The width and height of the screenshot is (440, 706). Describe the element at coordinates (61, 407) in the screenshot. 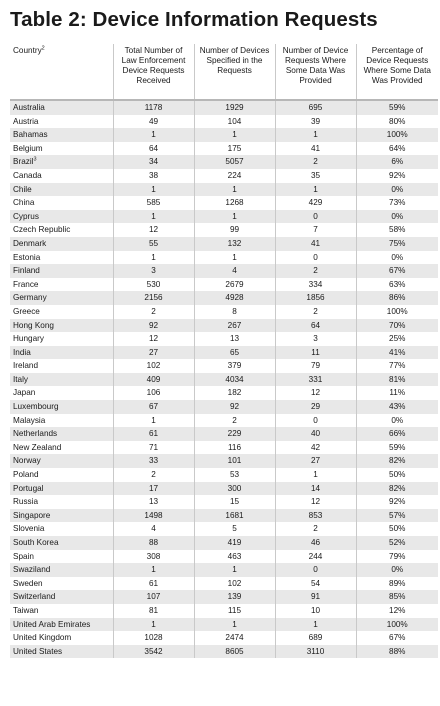

I see `country-cell: Luxembourg` at that location.